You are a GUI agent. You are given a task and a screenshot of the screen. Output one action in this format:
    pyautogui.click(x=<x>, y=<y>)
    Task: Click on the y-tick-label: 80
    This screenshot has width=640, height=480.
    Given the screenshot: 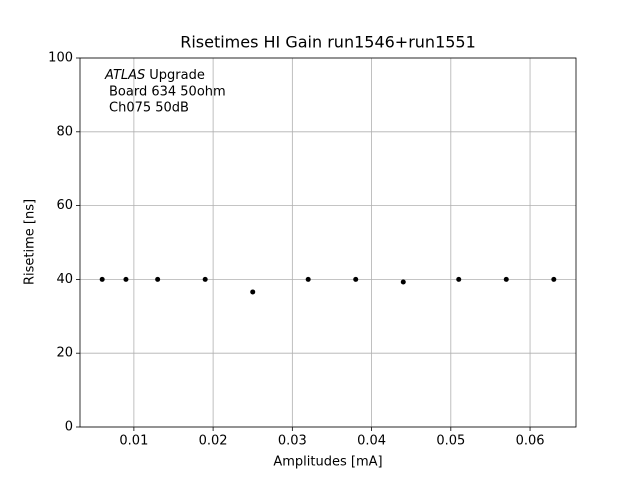 What is the action you would take?
    pyautogui.click(x=64, y=131)
    